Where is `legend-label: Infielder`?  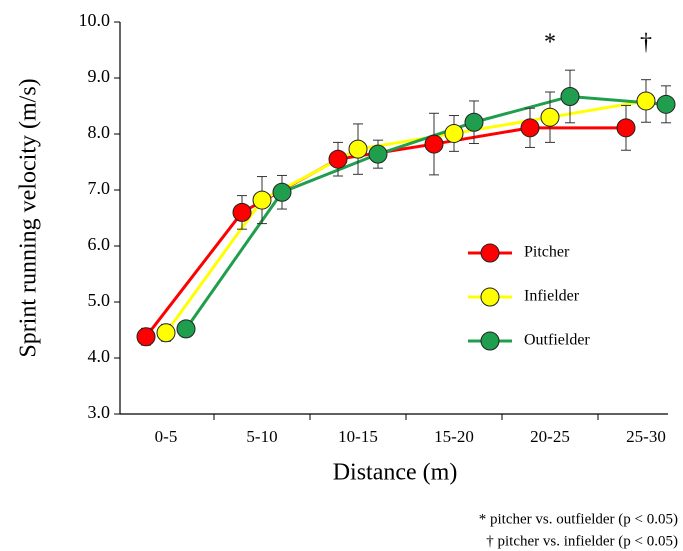
legend-label: Infielder is located at coordinates (552, 296).